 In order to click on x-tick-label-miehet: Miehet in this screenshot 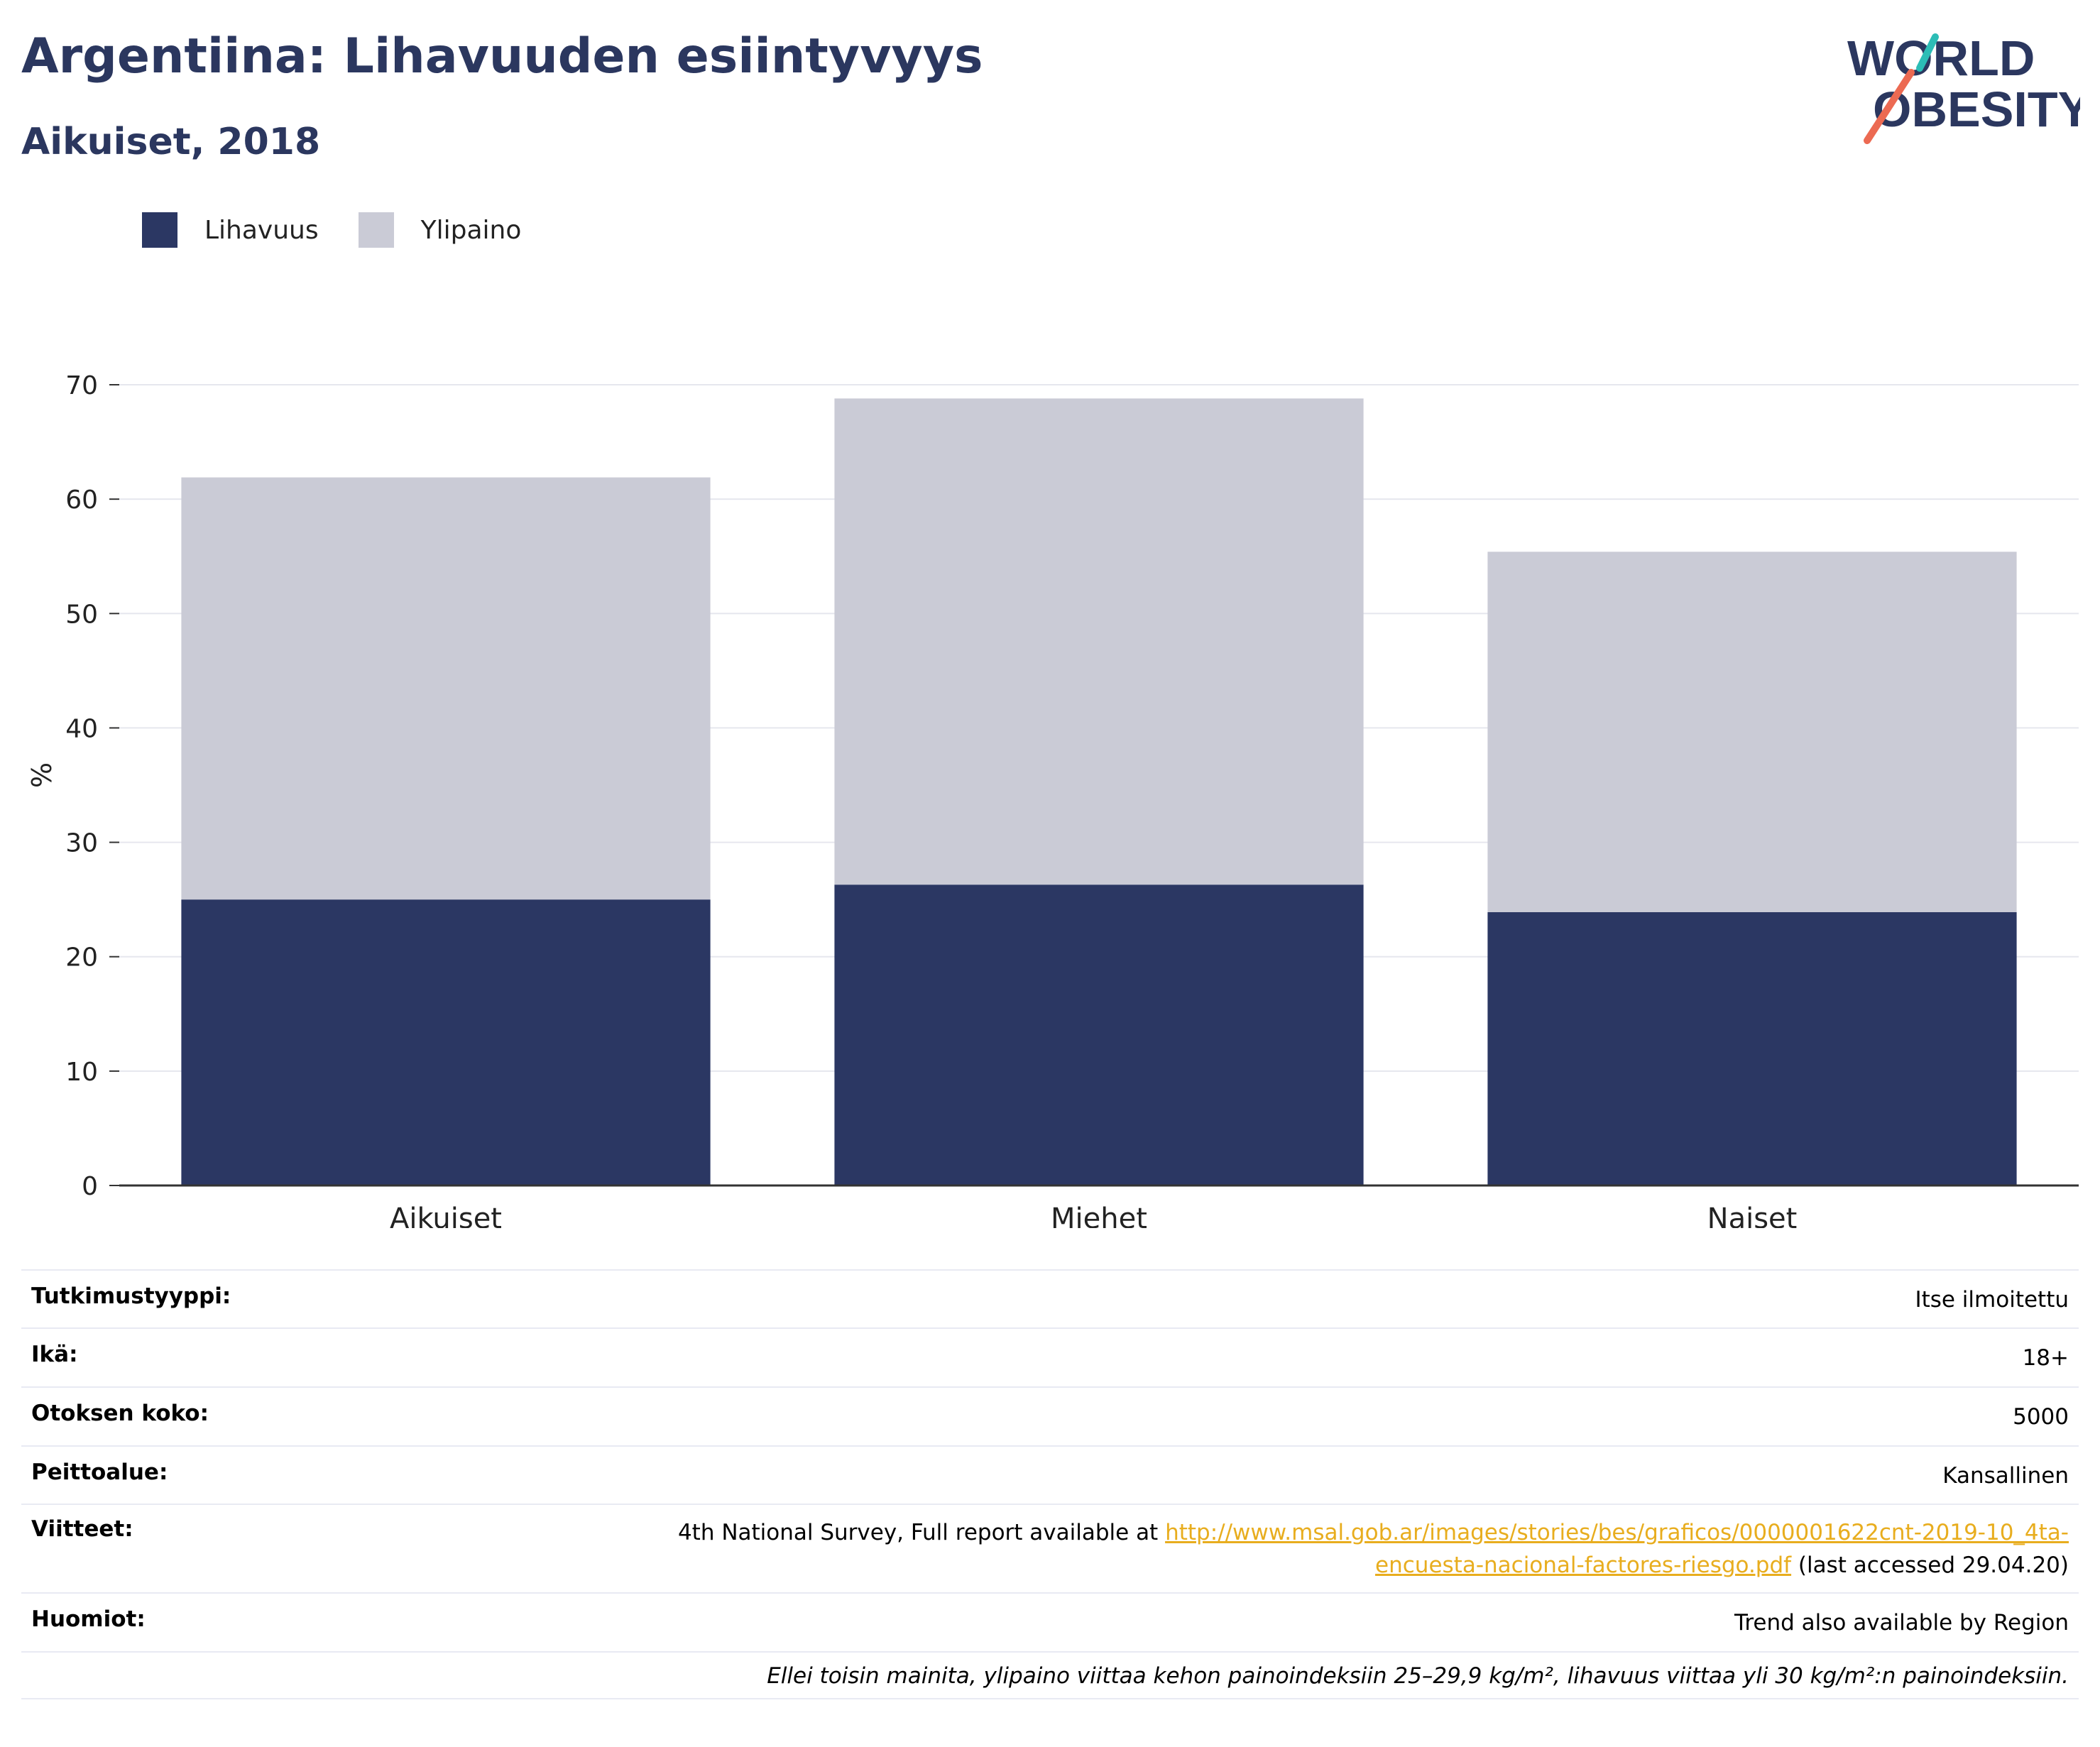, I will do `click(1099, 1215)`.